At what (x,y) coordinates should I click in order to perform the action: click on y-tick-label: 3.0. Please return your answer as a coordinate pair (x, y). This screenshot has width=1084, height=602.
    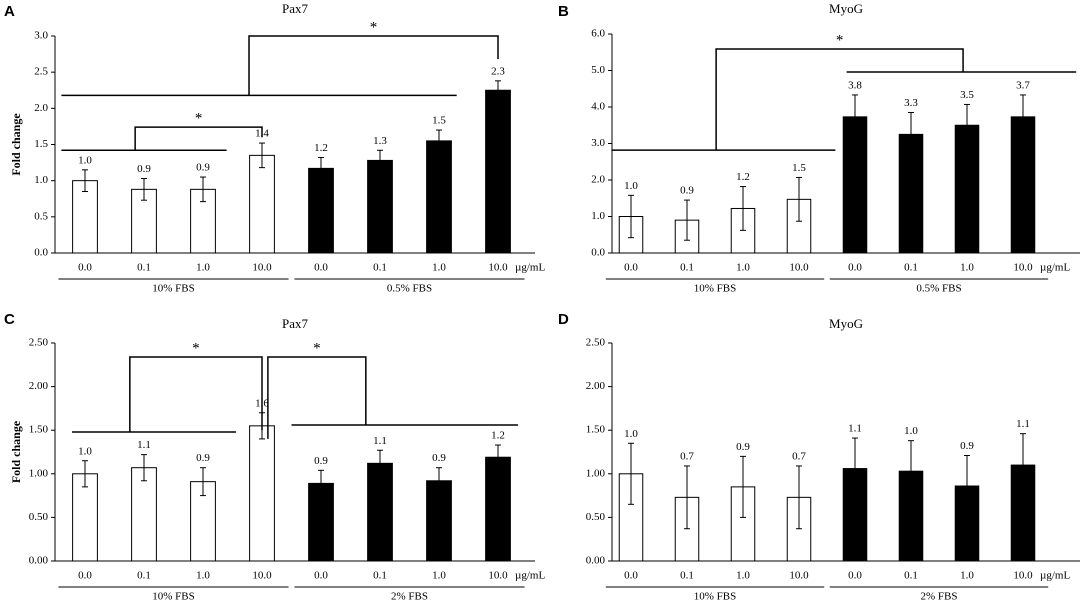
    Looking at the image, I should click on (41, 36).